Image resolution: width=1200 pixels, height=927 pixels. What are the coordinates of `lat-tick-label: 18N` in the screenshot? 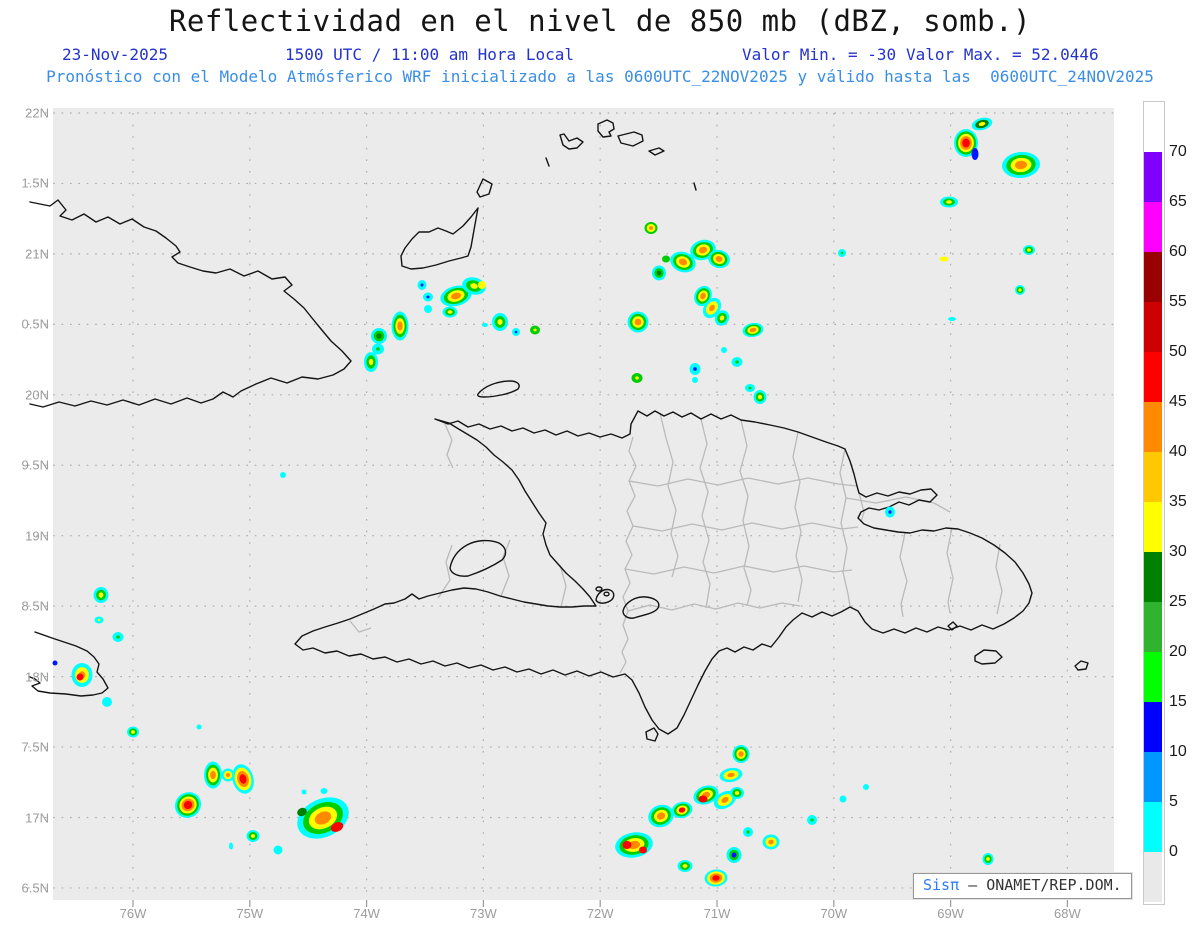 It's located at (37, 677).